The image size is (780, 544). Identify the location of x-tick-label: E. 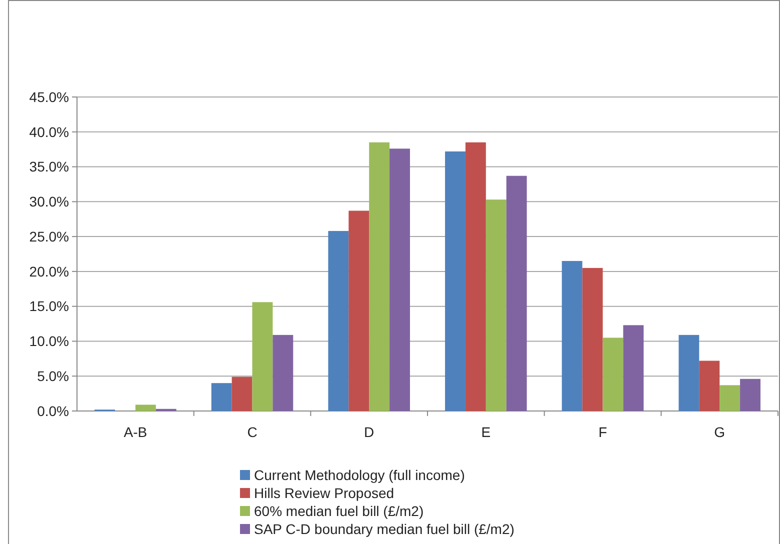
(486, 432).